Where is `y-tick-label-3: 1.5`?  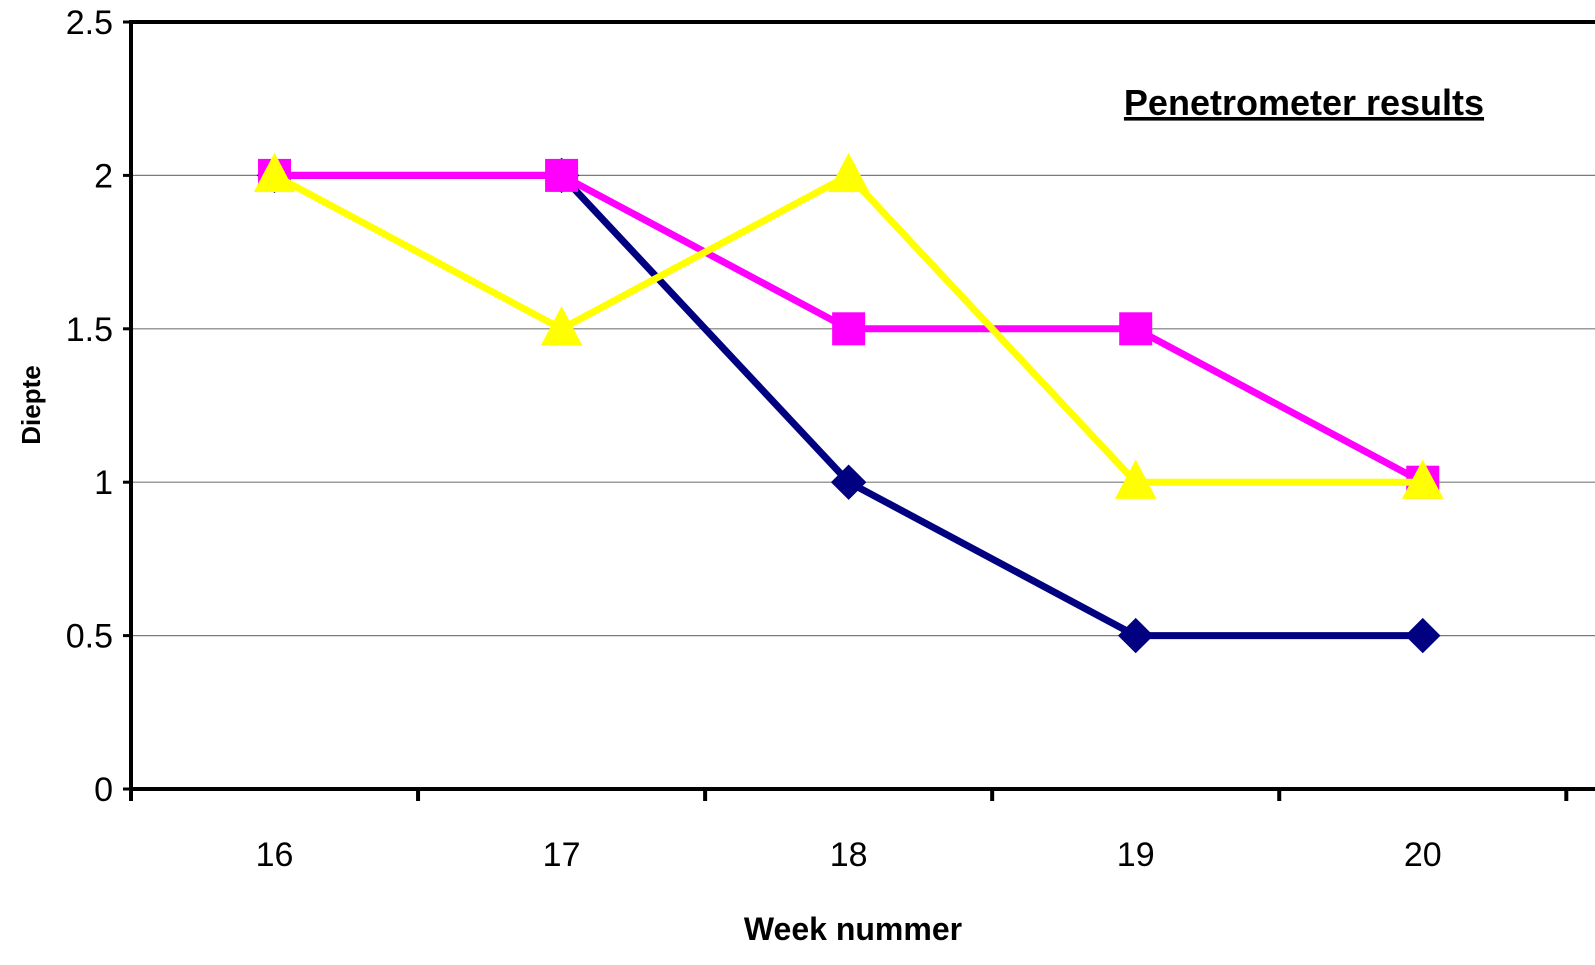
y-tick-label-3: 1.5 is located at coordinates (89, 330).